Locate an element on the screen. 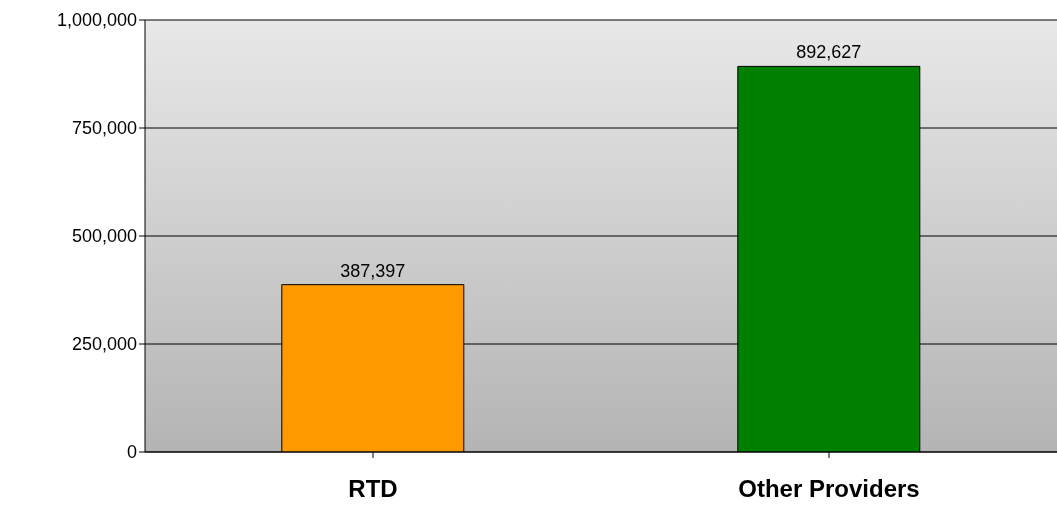 The image size is (1057, 514). y-tick-label: 750,000 is located at coordinates (104, 128).